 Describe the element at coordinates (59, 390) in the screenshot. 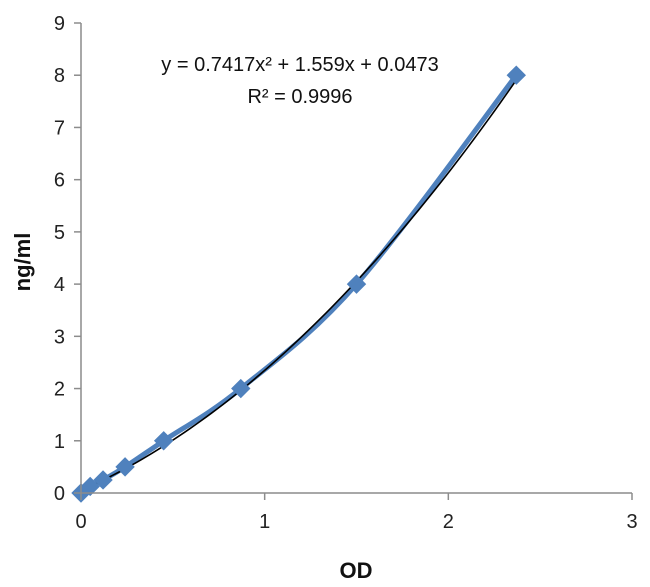

I see `y-tick-label: 2` at that location.